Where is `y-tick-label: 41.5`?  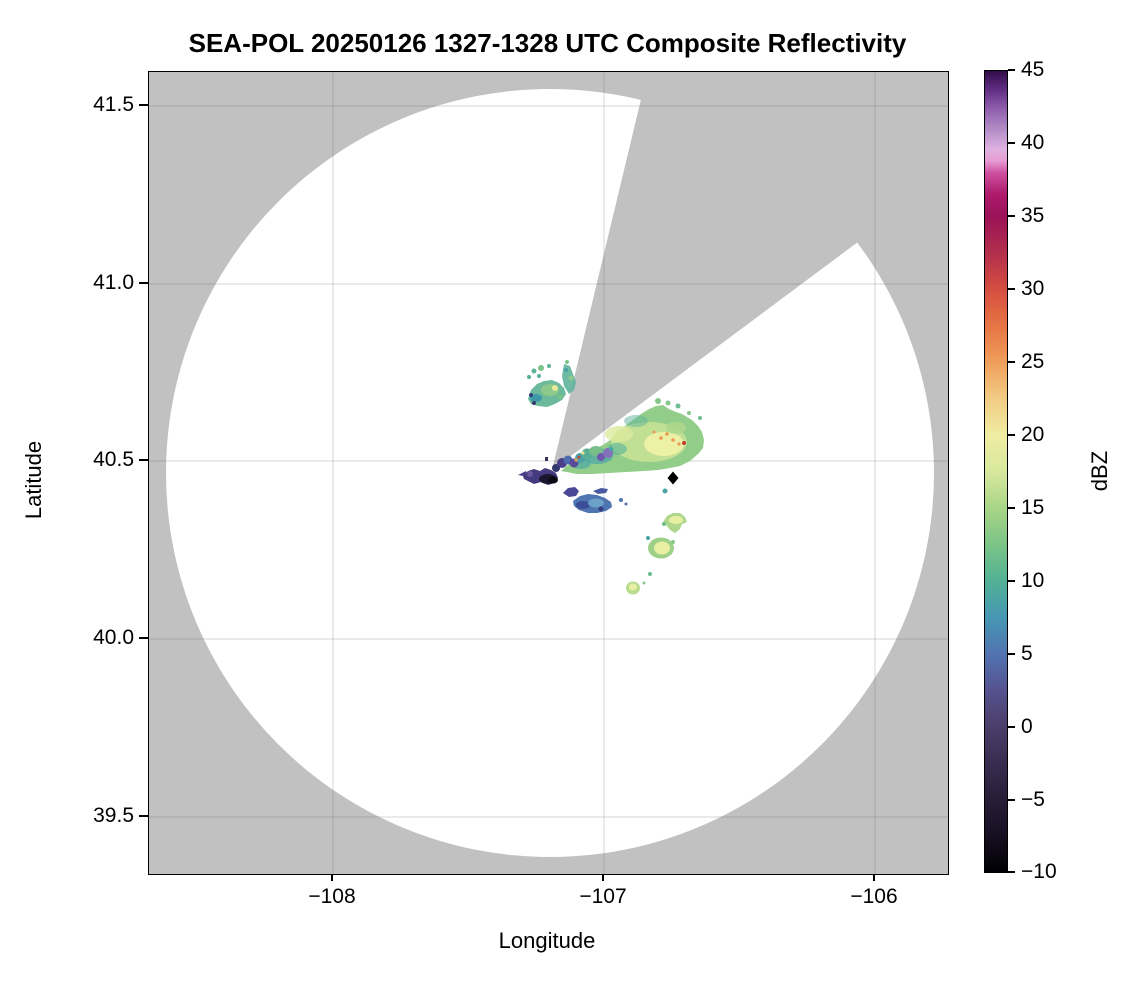
y-tick-label: 41.5 is located at coordinates (113, 104).